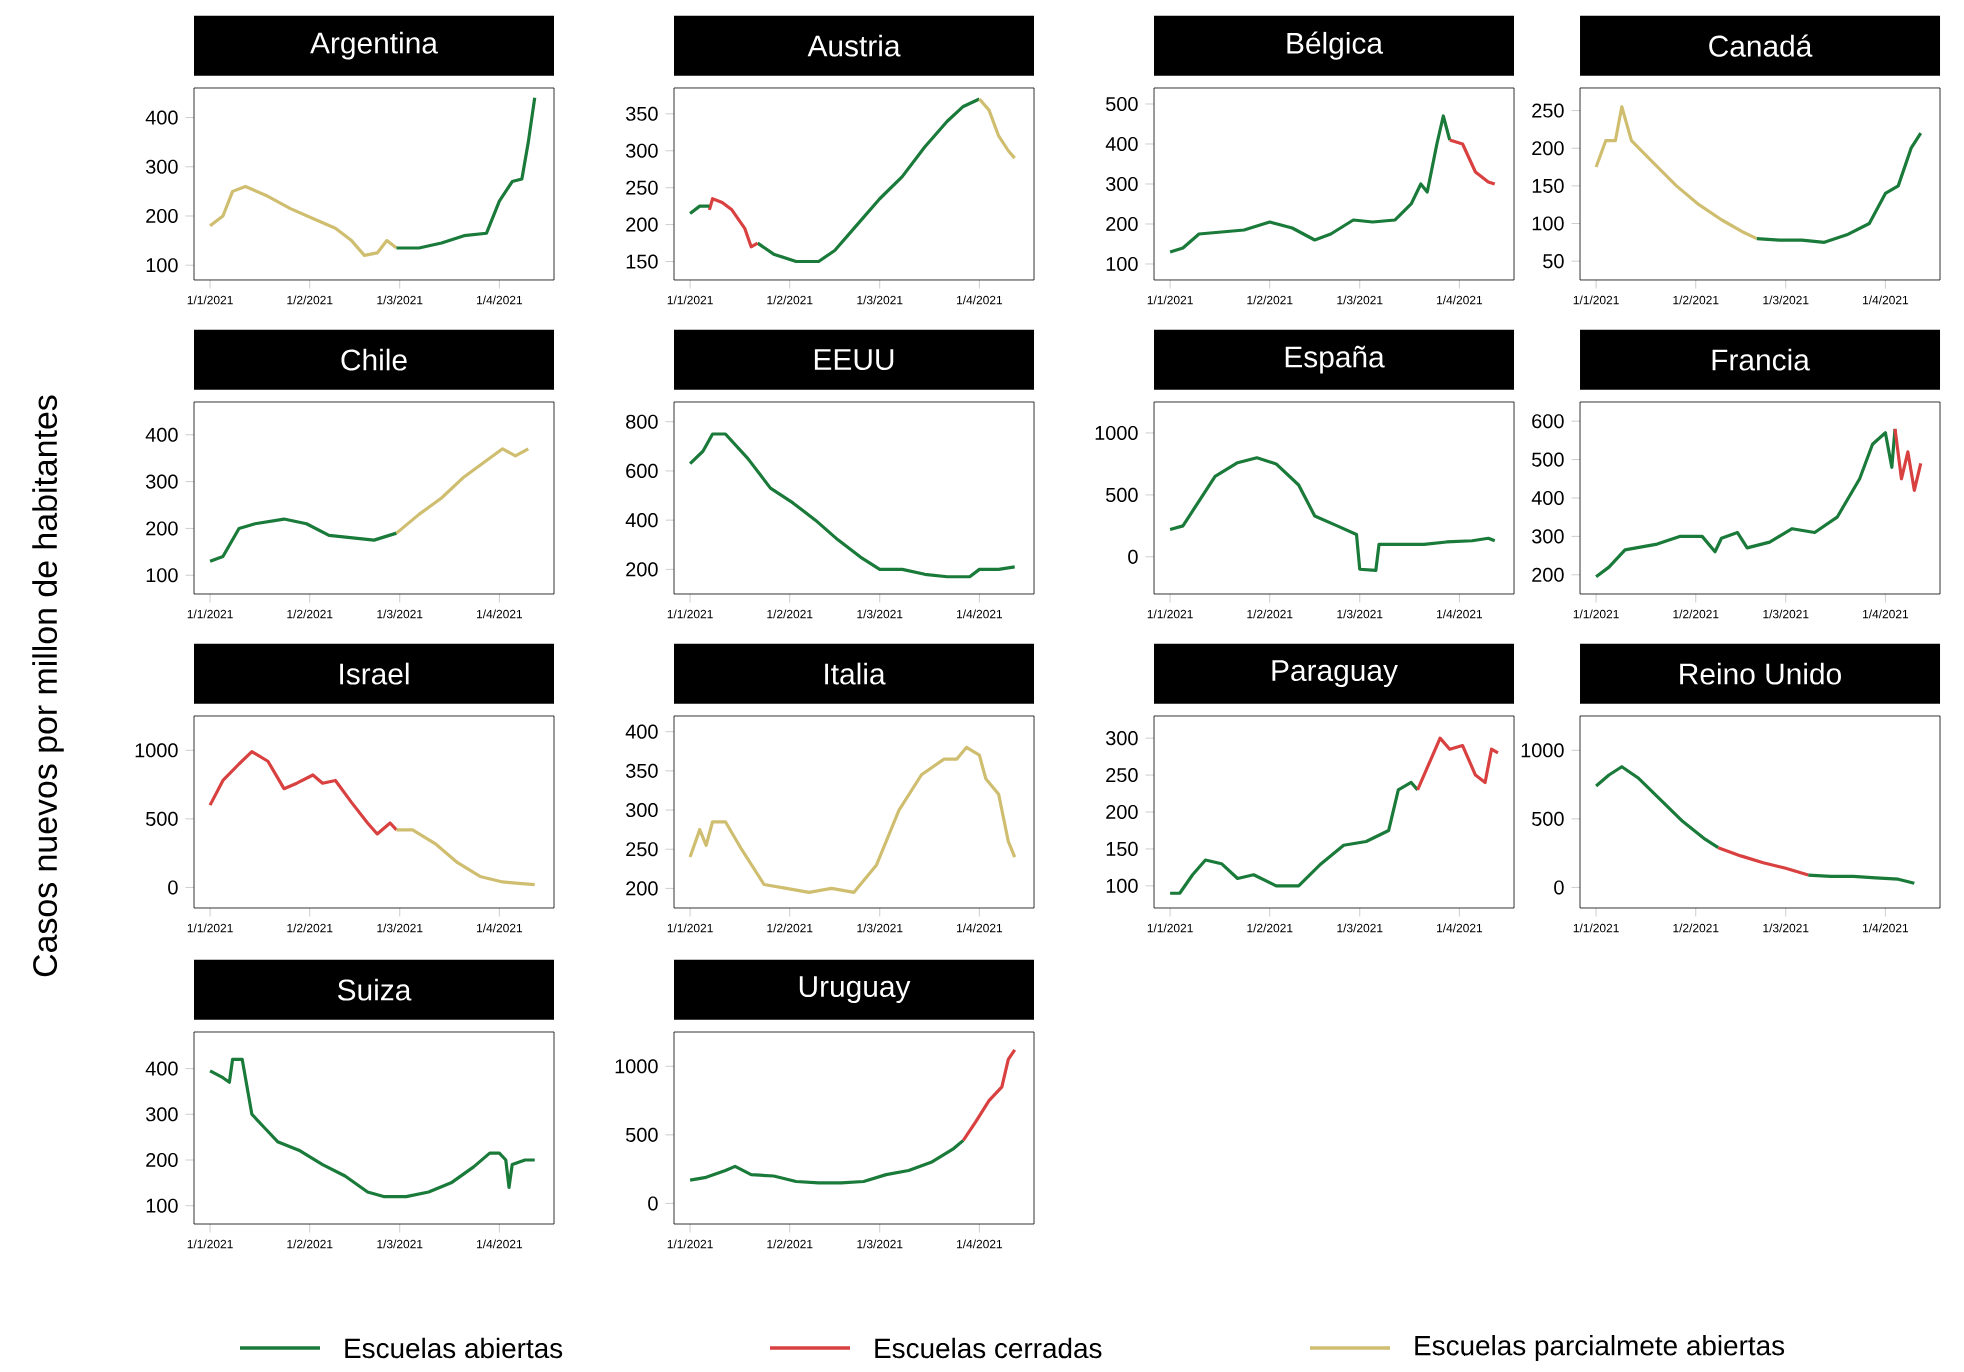 The width and height of the screenshot is (1964, 1372). What do you see at coordinates (374, 989) in the screenshot?
I see `chart-title: Suiza` at bounding box center [374, 989].